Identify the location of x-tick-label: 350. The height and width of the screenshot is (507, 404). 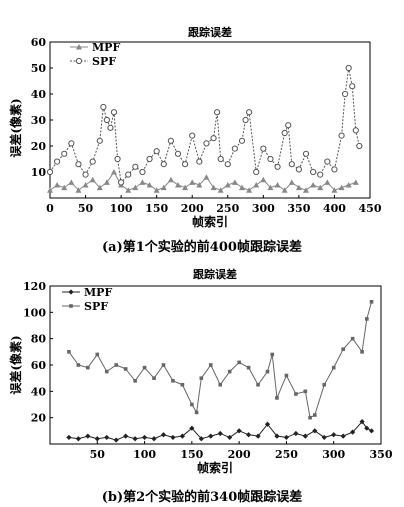
(298, 208).